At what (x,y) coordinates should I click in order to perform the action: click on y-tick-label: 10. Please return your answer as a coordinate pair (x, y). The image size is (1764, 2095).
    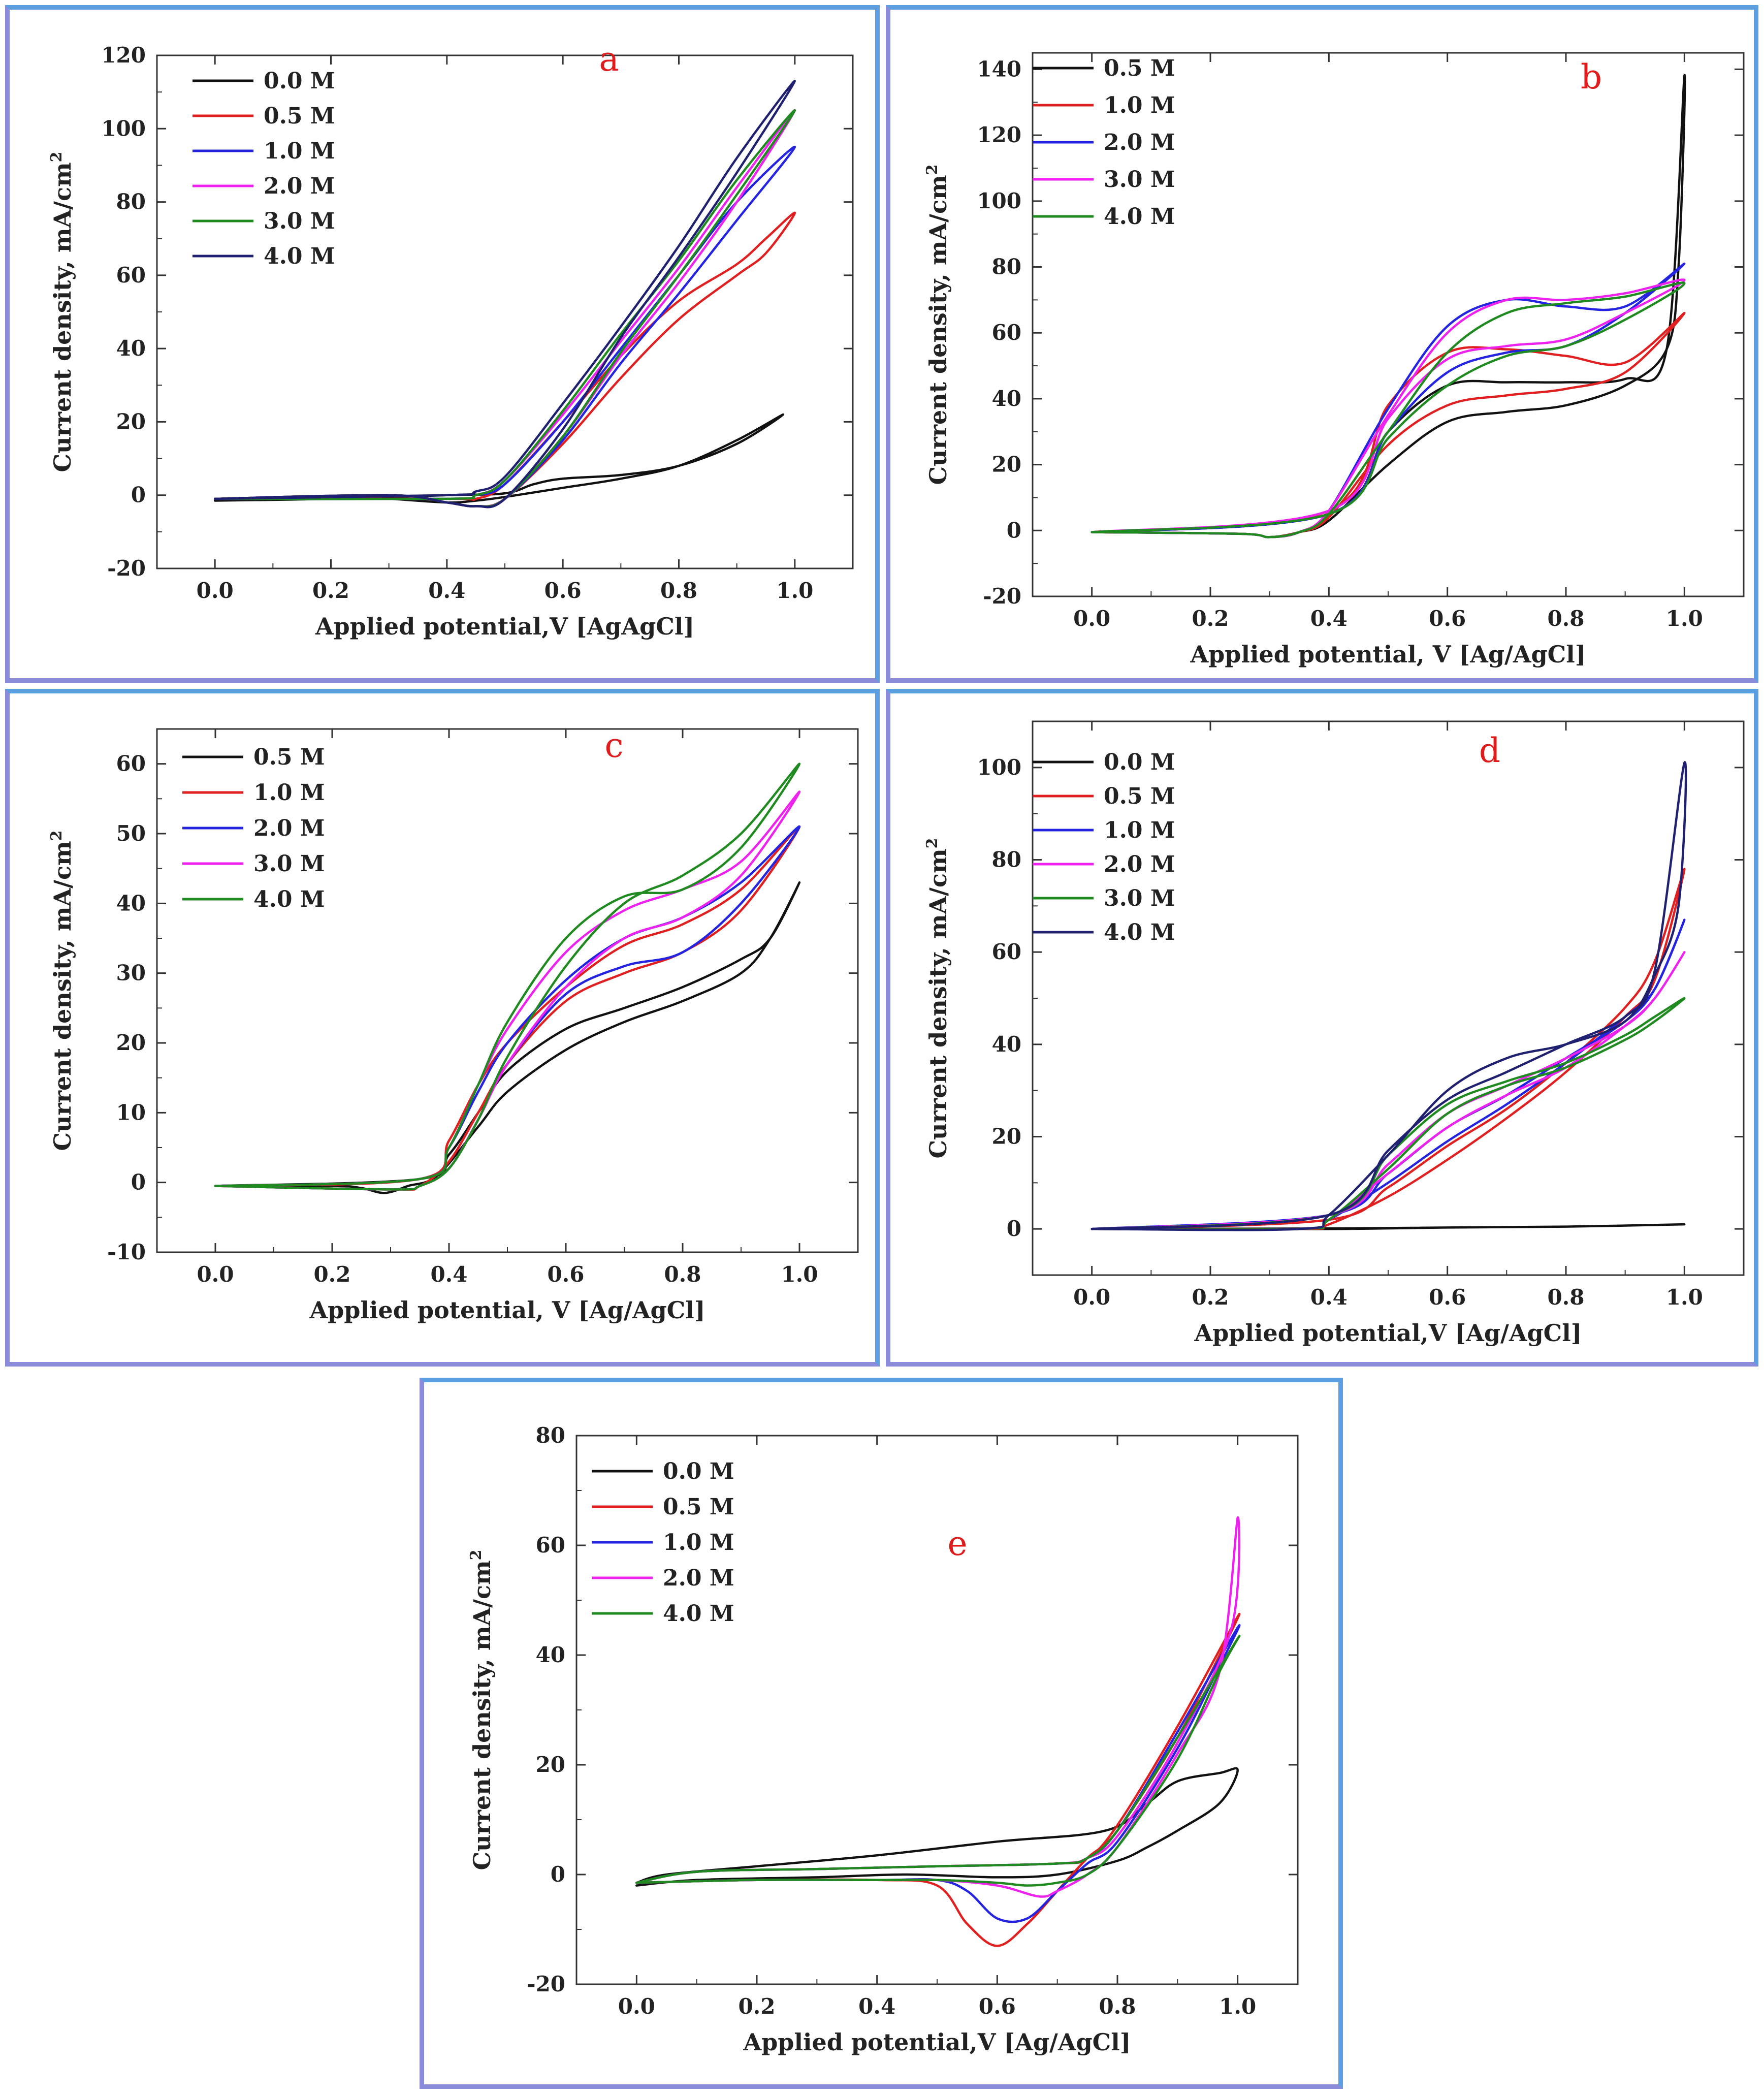
    Looking at the image, I should click on (131, 1112).